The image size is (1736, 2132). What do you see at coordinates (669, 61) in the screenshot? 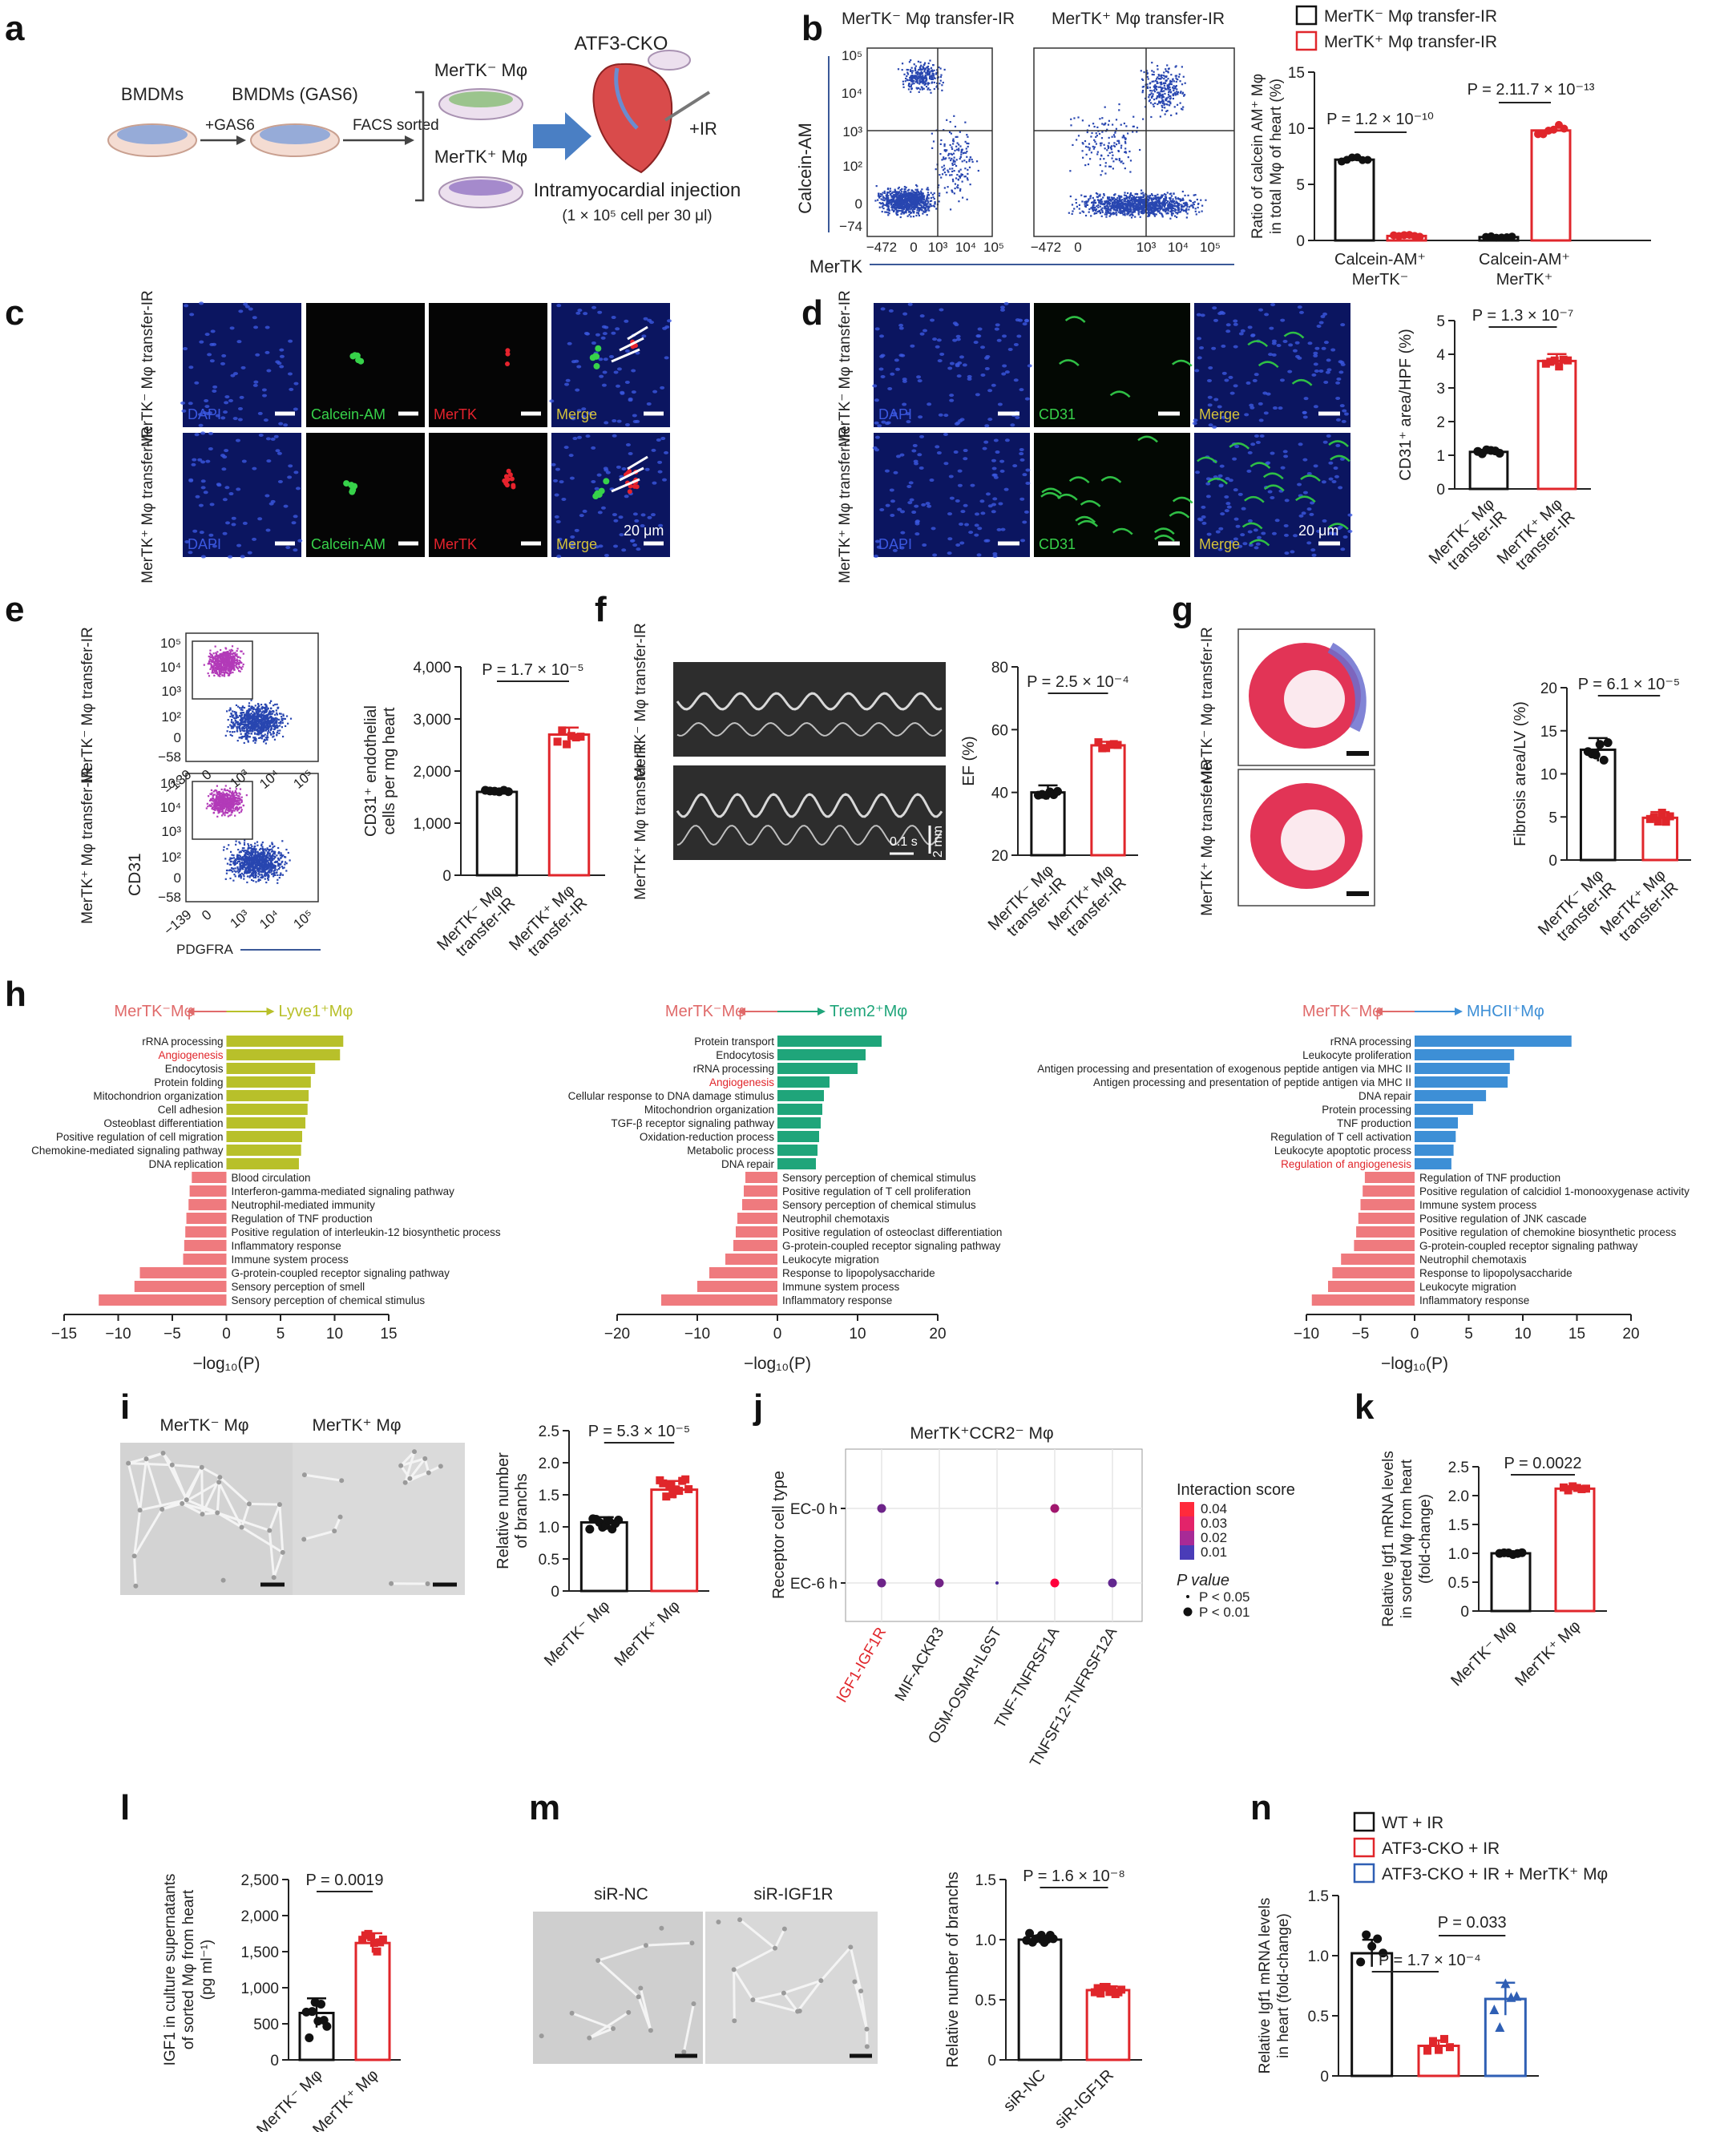
I see `dish-injected` at bounding box center [669, 61].